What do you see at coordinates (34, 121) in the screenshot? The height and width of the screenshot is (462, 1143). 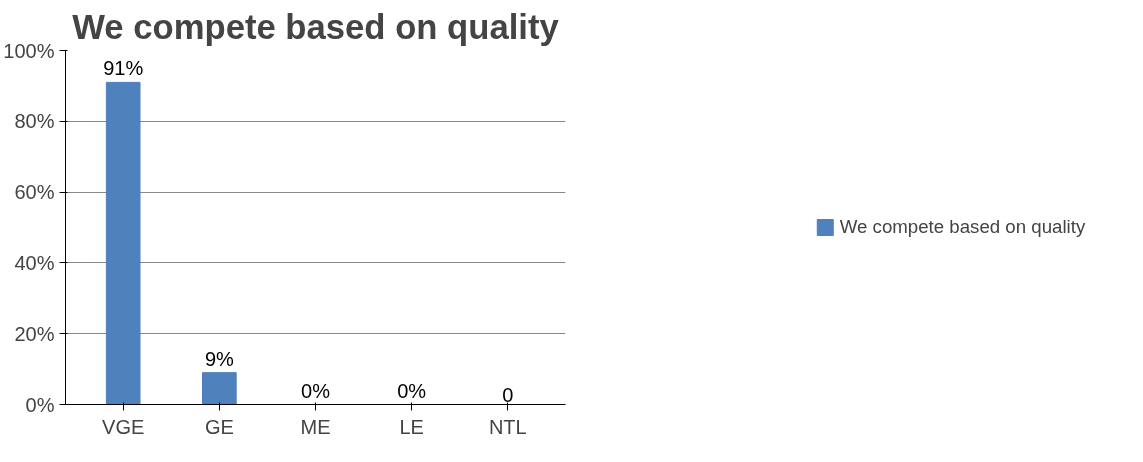 I see `y-tick-label: 80%` at bounding box center [34, 121].